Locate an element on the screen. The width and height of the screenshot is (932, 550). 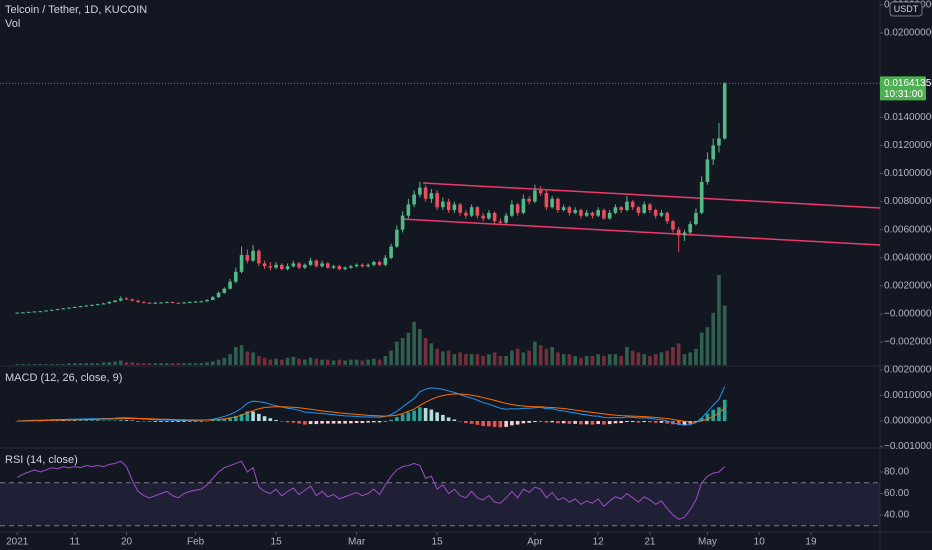
series-layer is located at coordinates (371, 320).